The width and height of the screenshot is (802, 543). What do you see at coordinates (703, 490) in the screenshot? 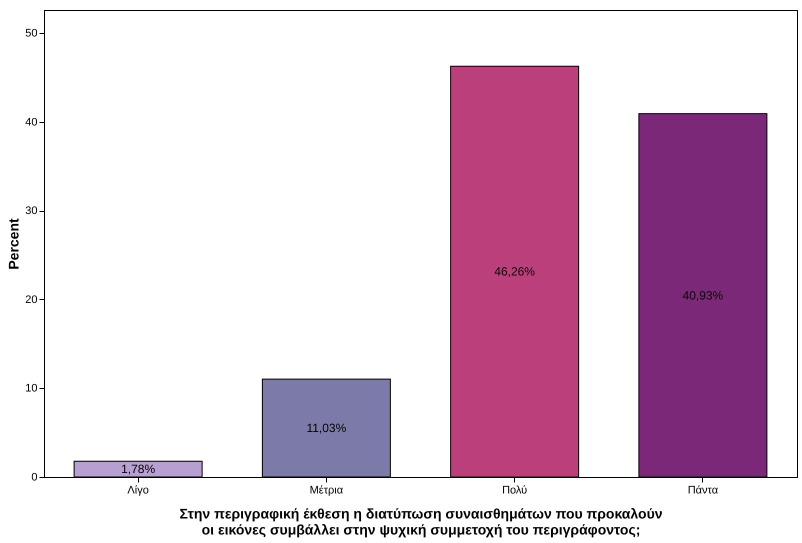
I see `x-tick-label: Πάντα` at bounding box center [703, 490].